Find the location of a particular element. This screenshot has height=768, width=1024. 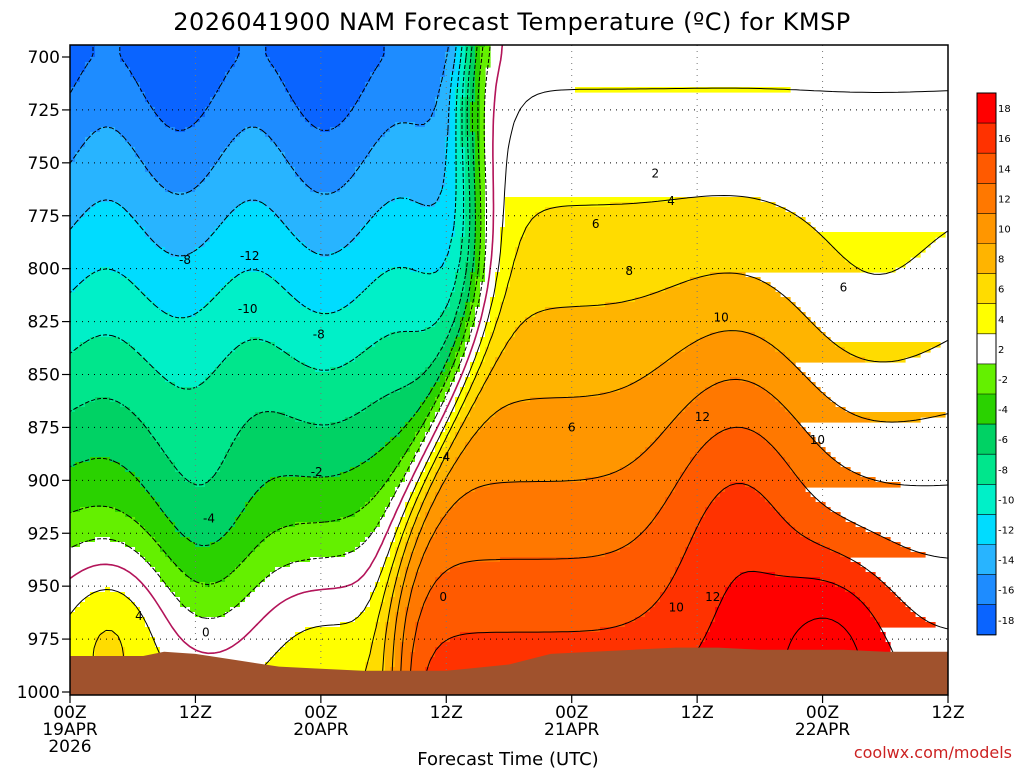

x-tick-label: 21APR is located at coordinates (572, 730).